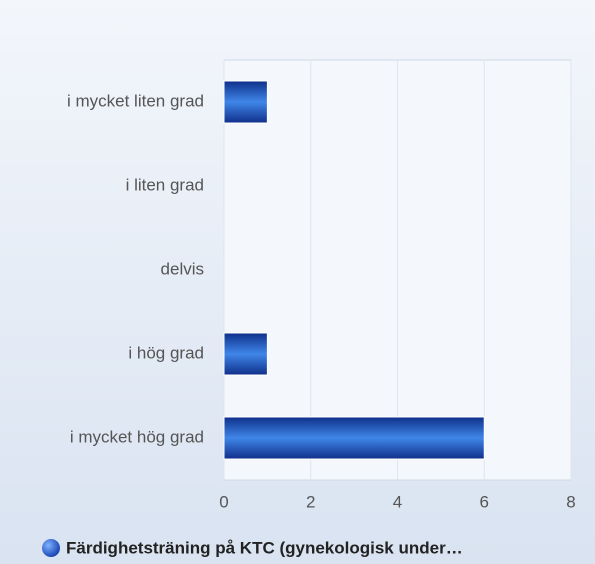  Describe the element at coordinates (165, 184) in the screenshot. I see `y-tick-label: i liten grad` at that location.